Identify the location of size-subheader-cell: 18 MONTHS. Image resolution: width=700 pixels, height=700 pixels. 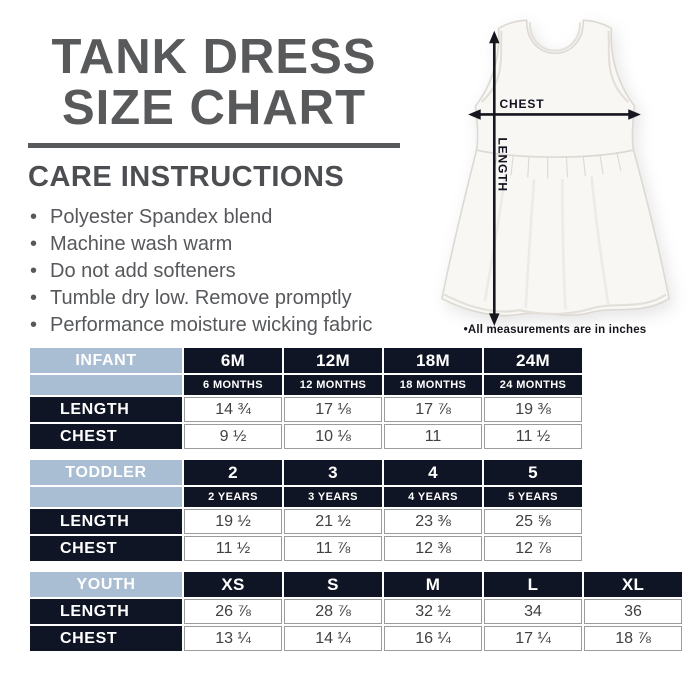
(433, 385).